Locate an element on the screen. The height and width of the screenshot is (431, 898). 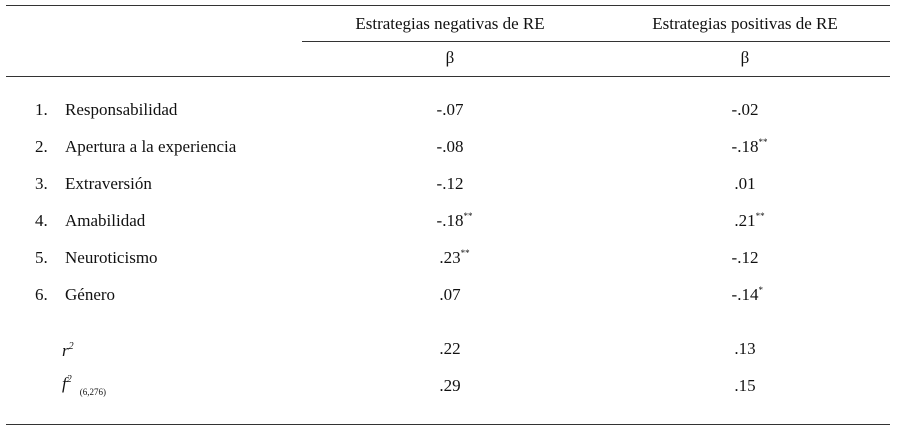
cell-value: .15 is located at coordinates (745, 385).